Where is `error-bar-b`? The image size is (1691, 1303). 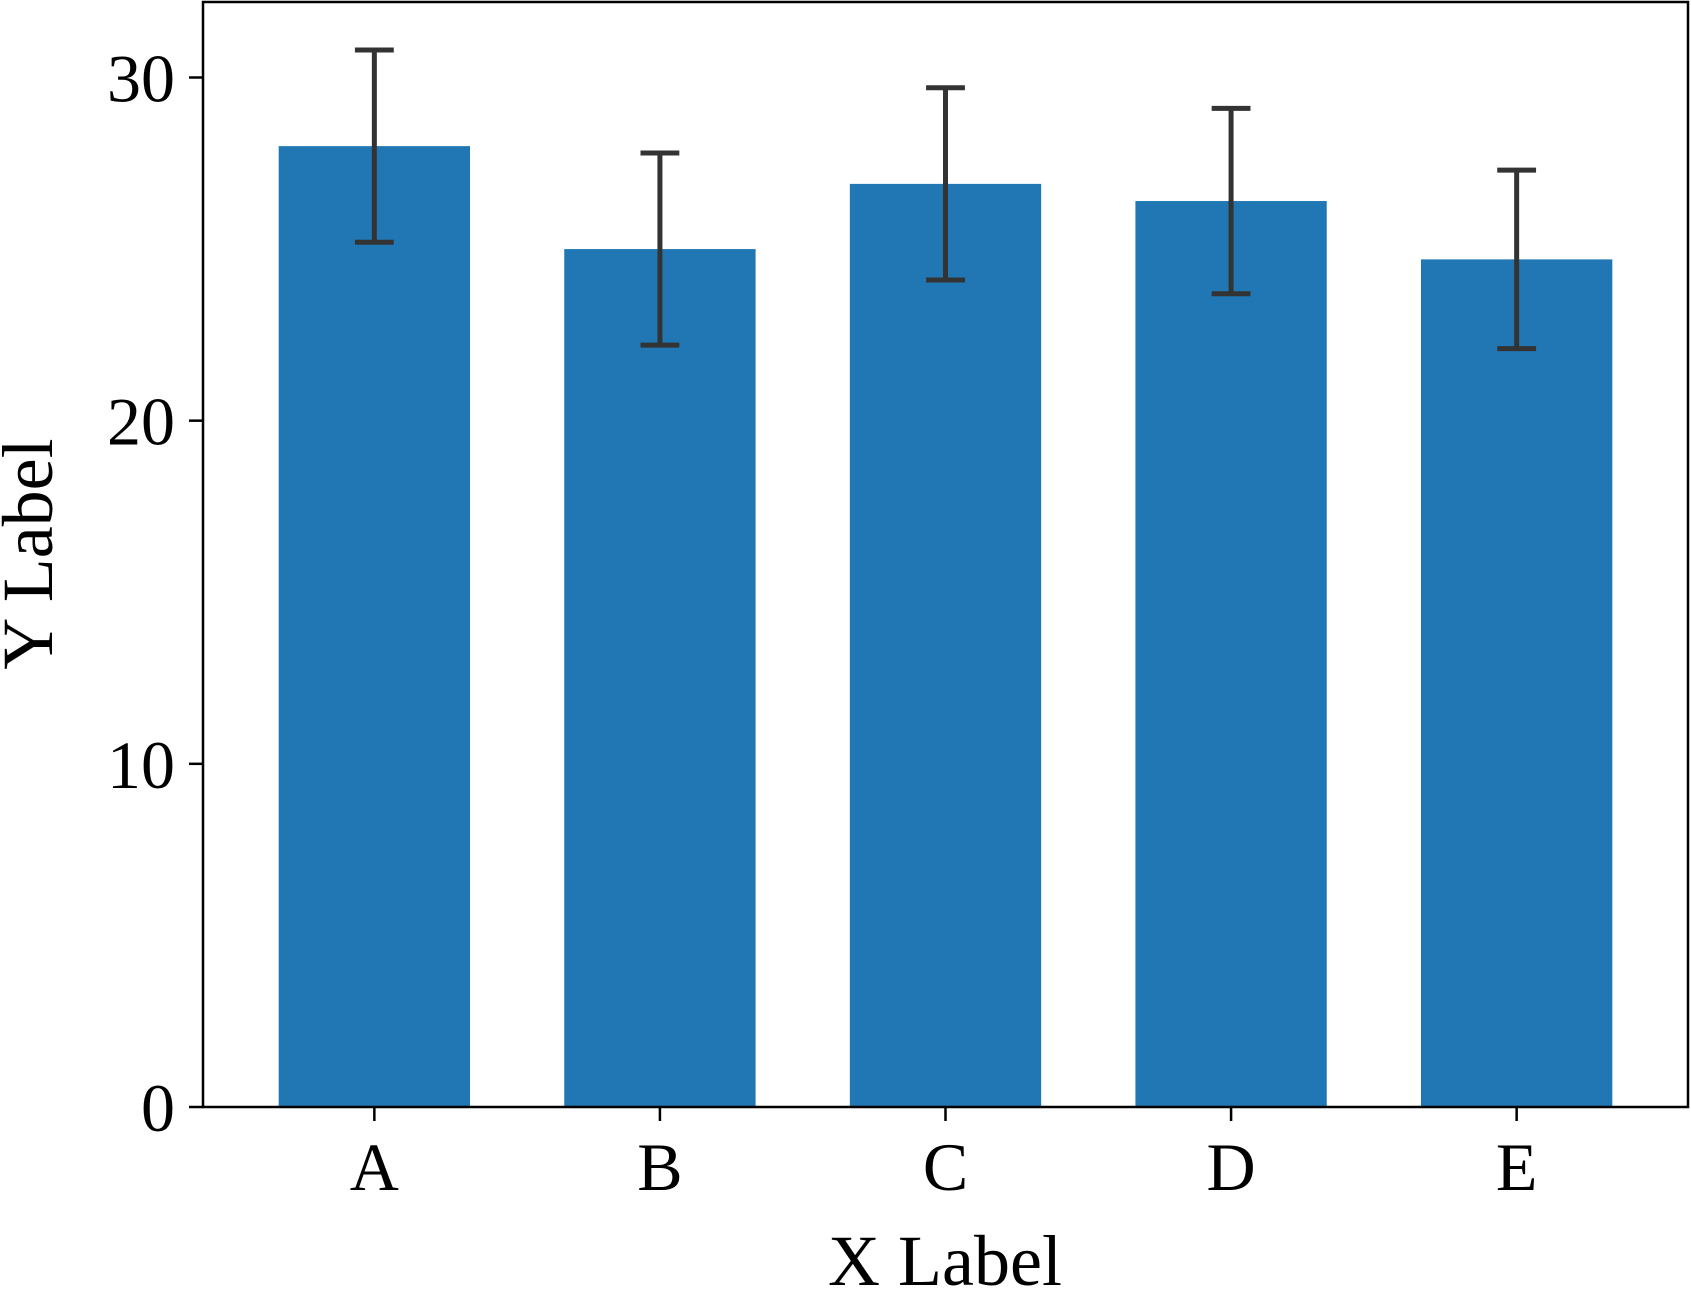
error-bar-b is located at coordinates (660, 249).